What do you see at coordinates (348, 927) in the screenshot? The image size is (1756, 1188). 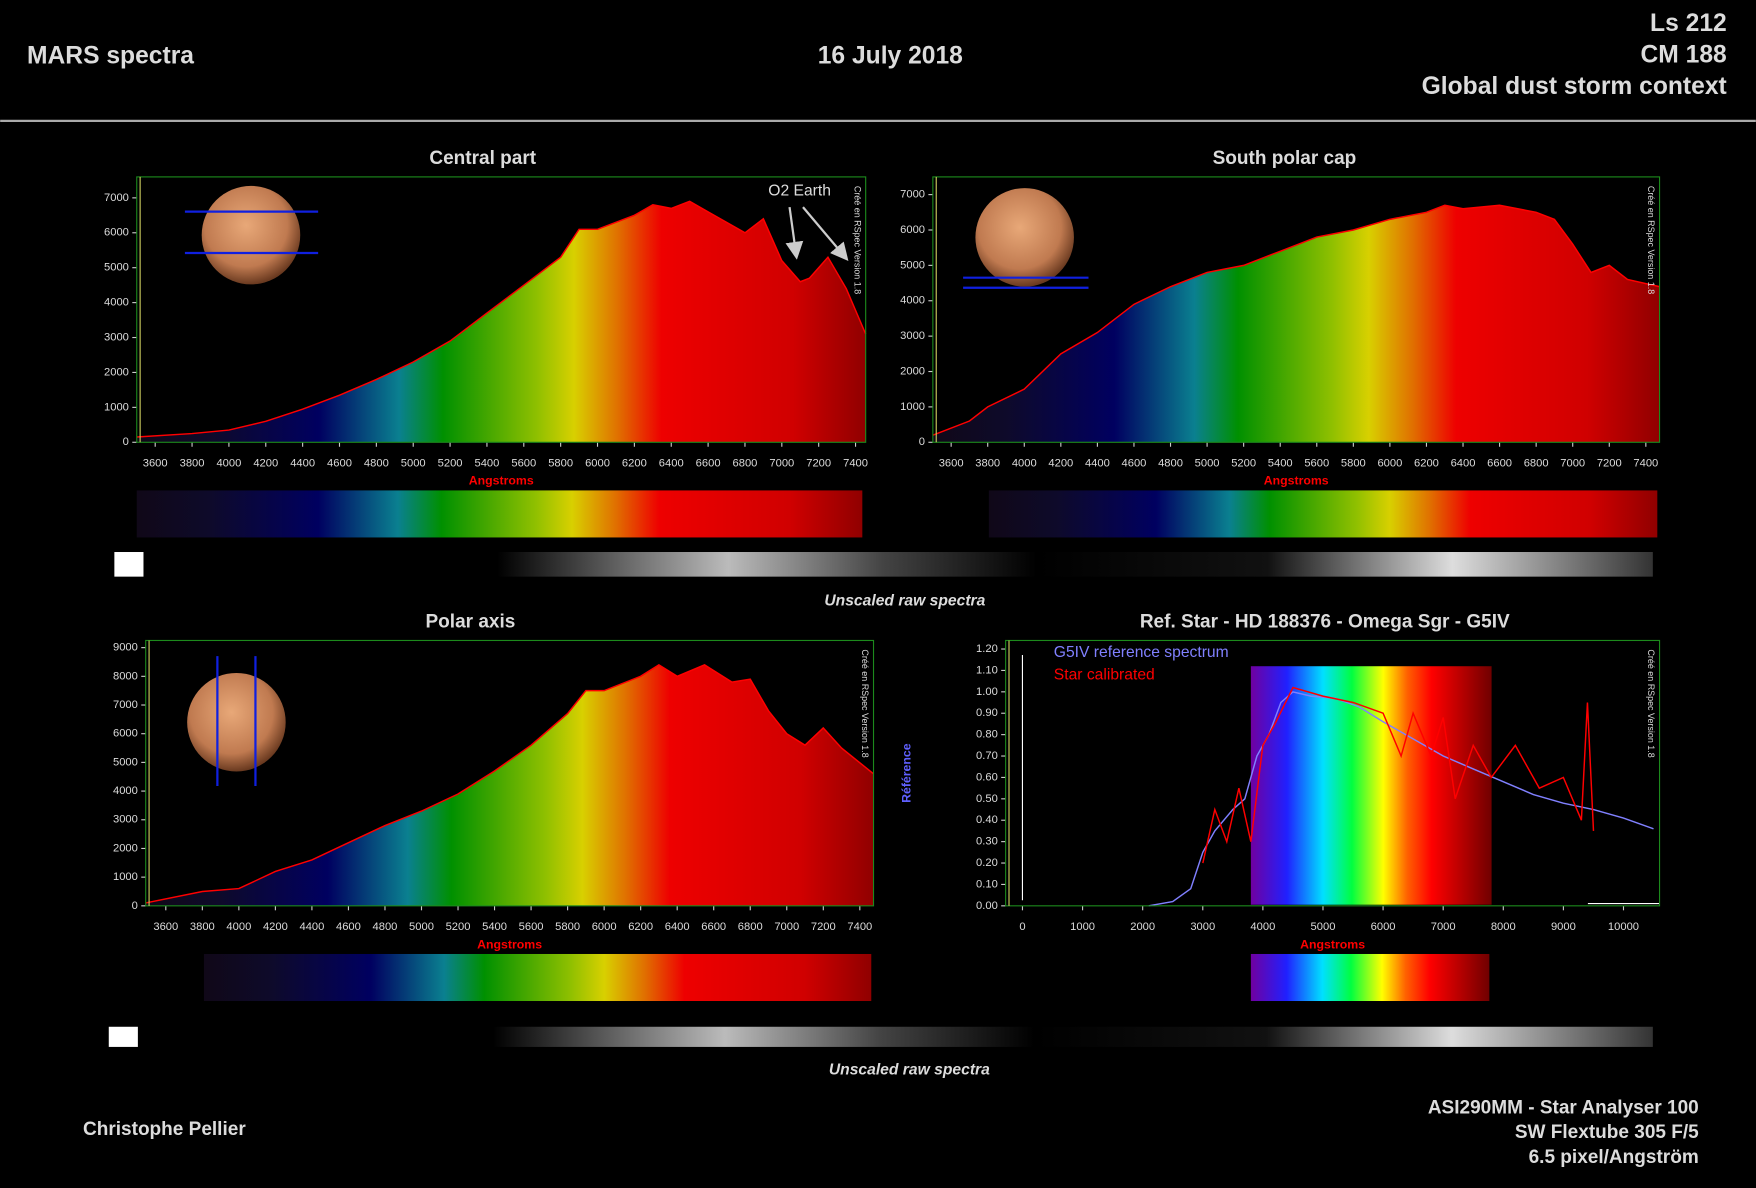 I see `x-tick-label: 4600` at bounding box center [348, 927].